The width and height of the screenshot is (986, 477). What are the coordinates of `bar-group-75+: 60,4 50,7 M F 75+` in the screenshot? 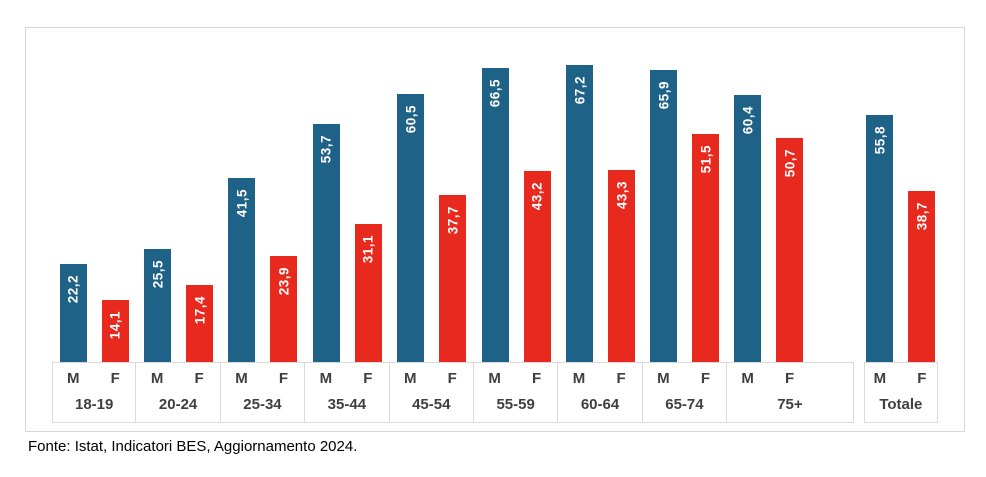 It's located at (790, 226).